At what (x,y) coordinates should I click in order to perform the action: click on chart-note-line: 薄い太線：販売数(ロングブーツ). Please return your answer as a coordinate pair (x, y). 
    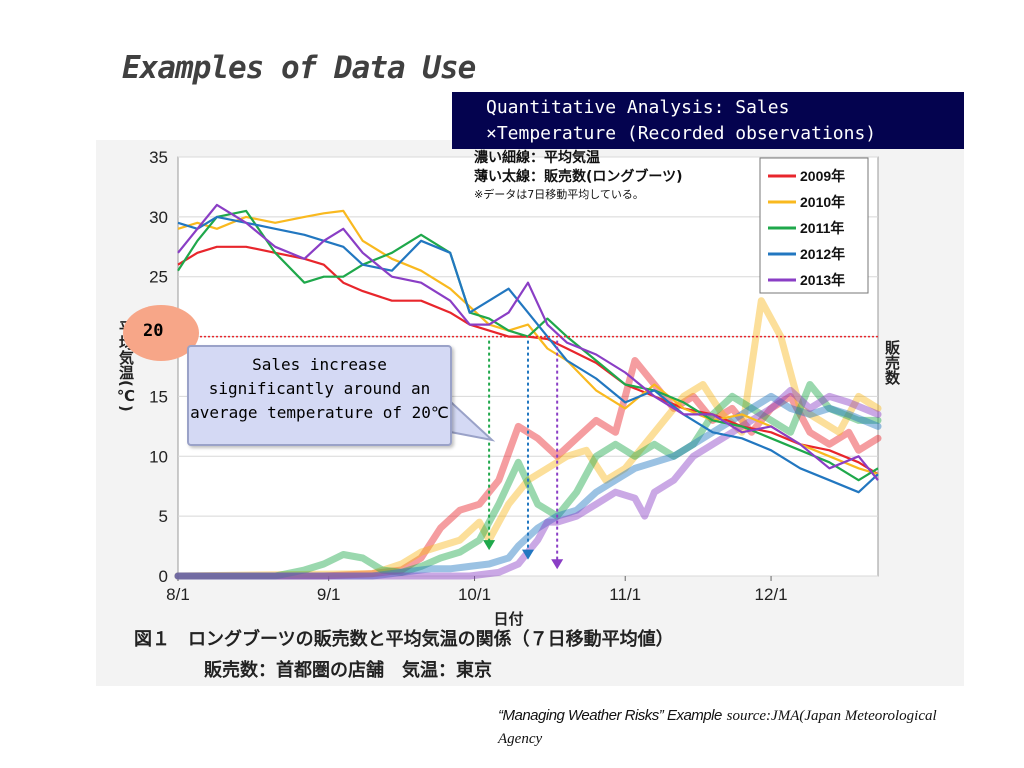
    Looking at the image, I should click on (578, 176).